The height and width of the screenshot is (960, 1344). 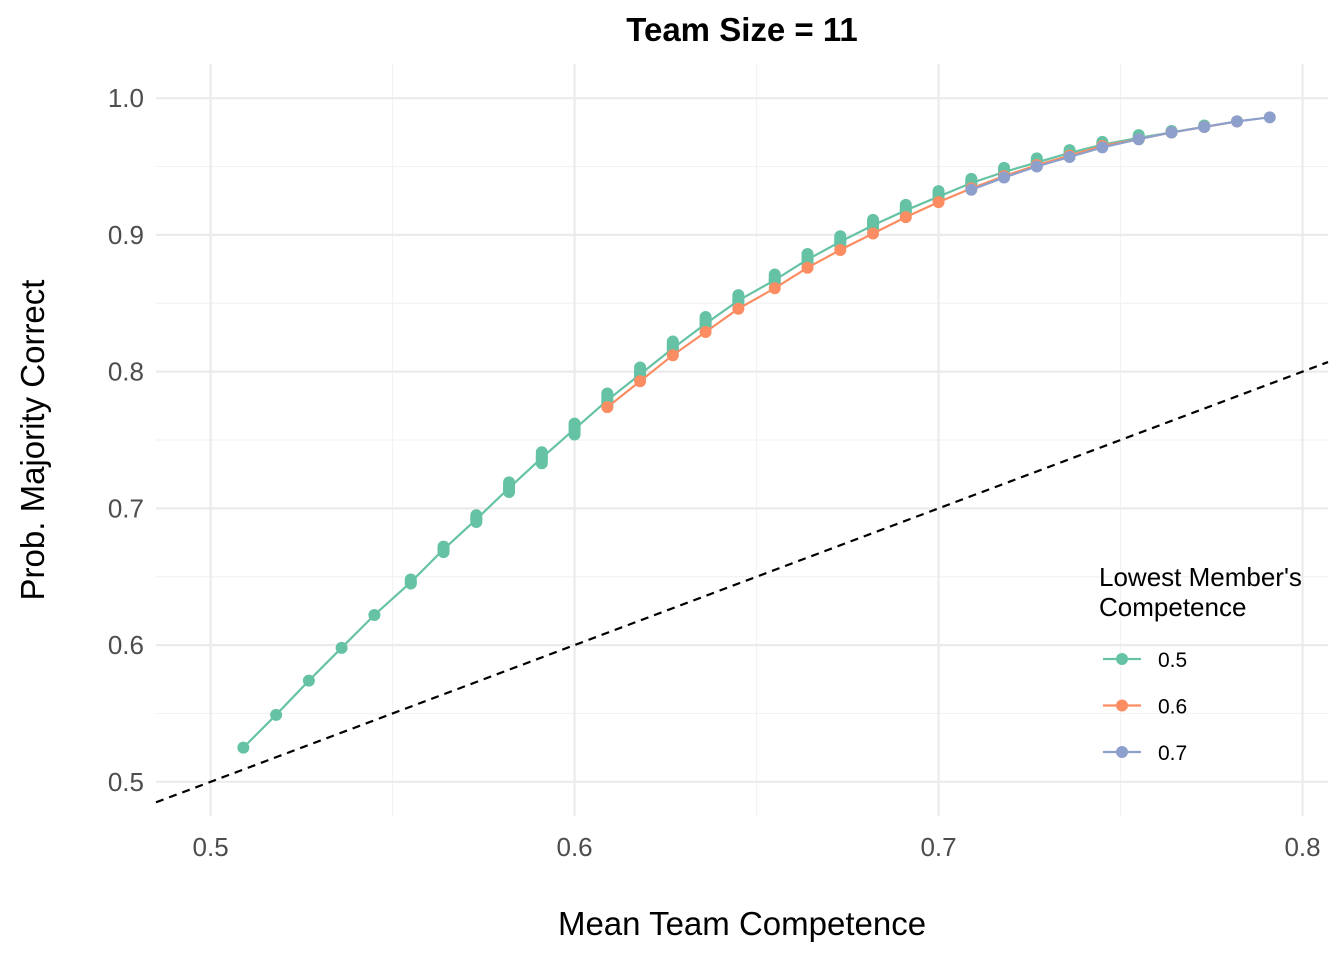 I want to click on y-axis-ticks: 0.5 0.6 0.7 0.8 0.9 1.0, so click(x=126, y=440).